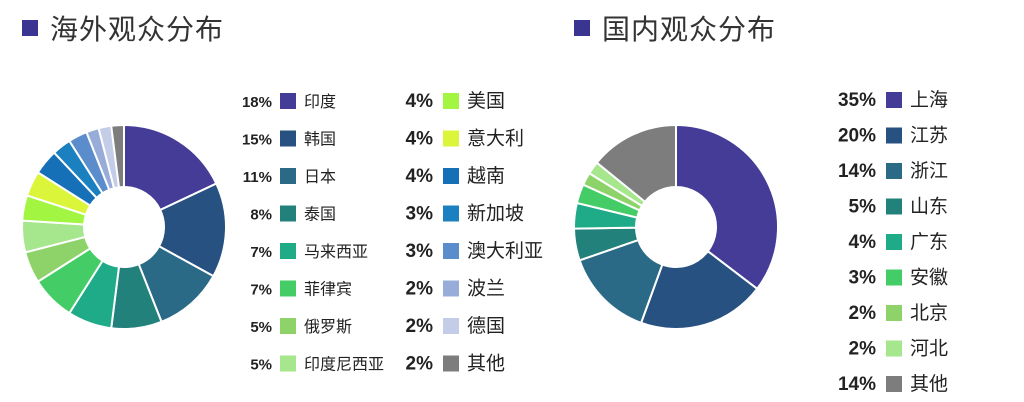  Describe the element at coordinates (929, 313) in the screenshot. I see `domestic-legend-label-6: 北京` at that location.